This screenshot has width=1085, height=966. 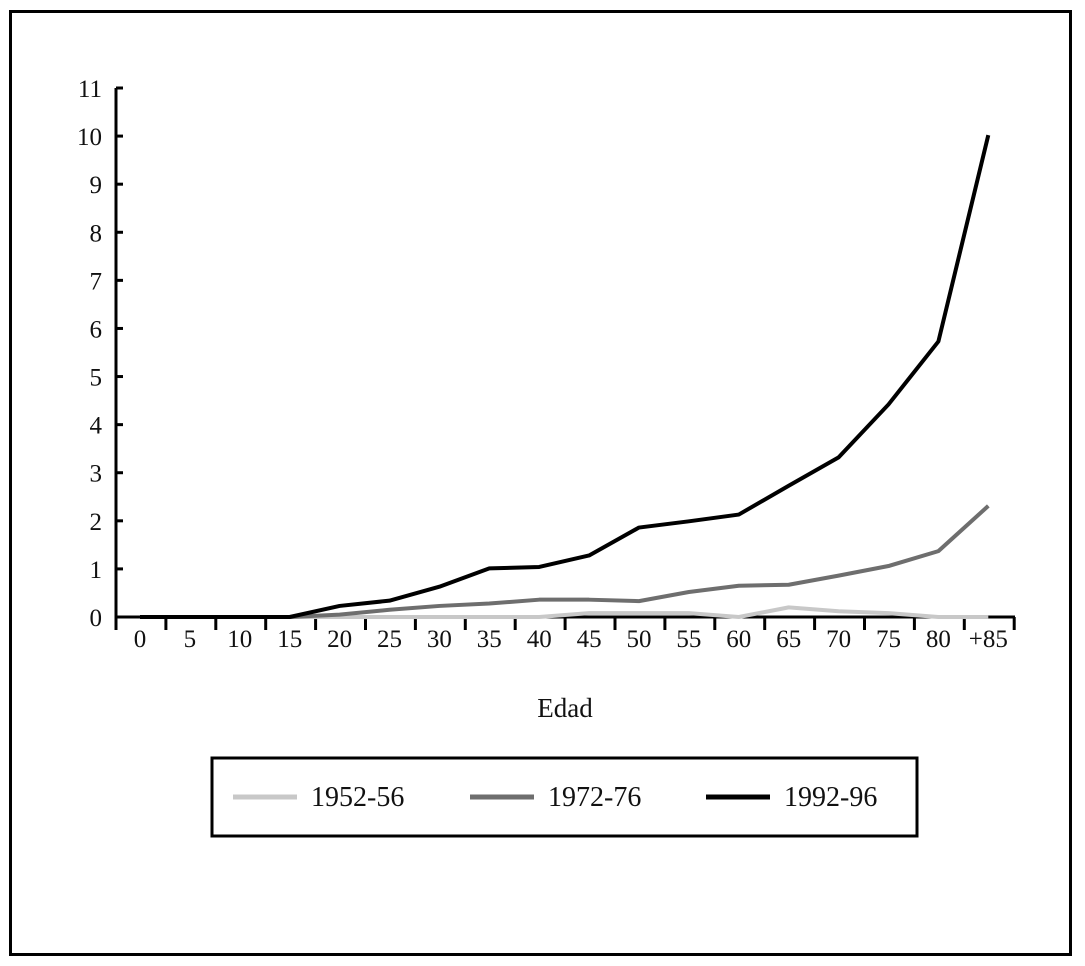 What do you see at coordinates (96, 570) in the screenshot?
I see `y-tick-label: 1` at bounding box center [96, 570].